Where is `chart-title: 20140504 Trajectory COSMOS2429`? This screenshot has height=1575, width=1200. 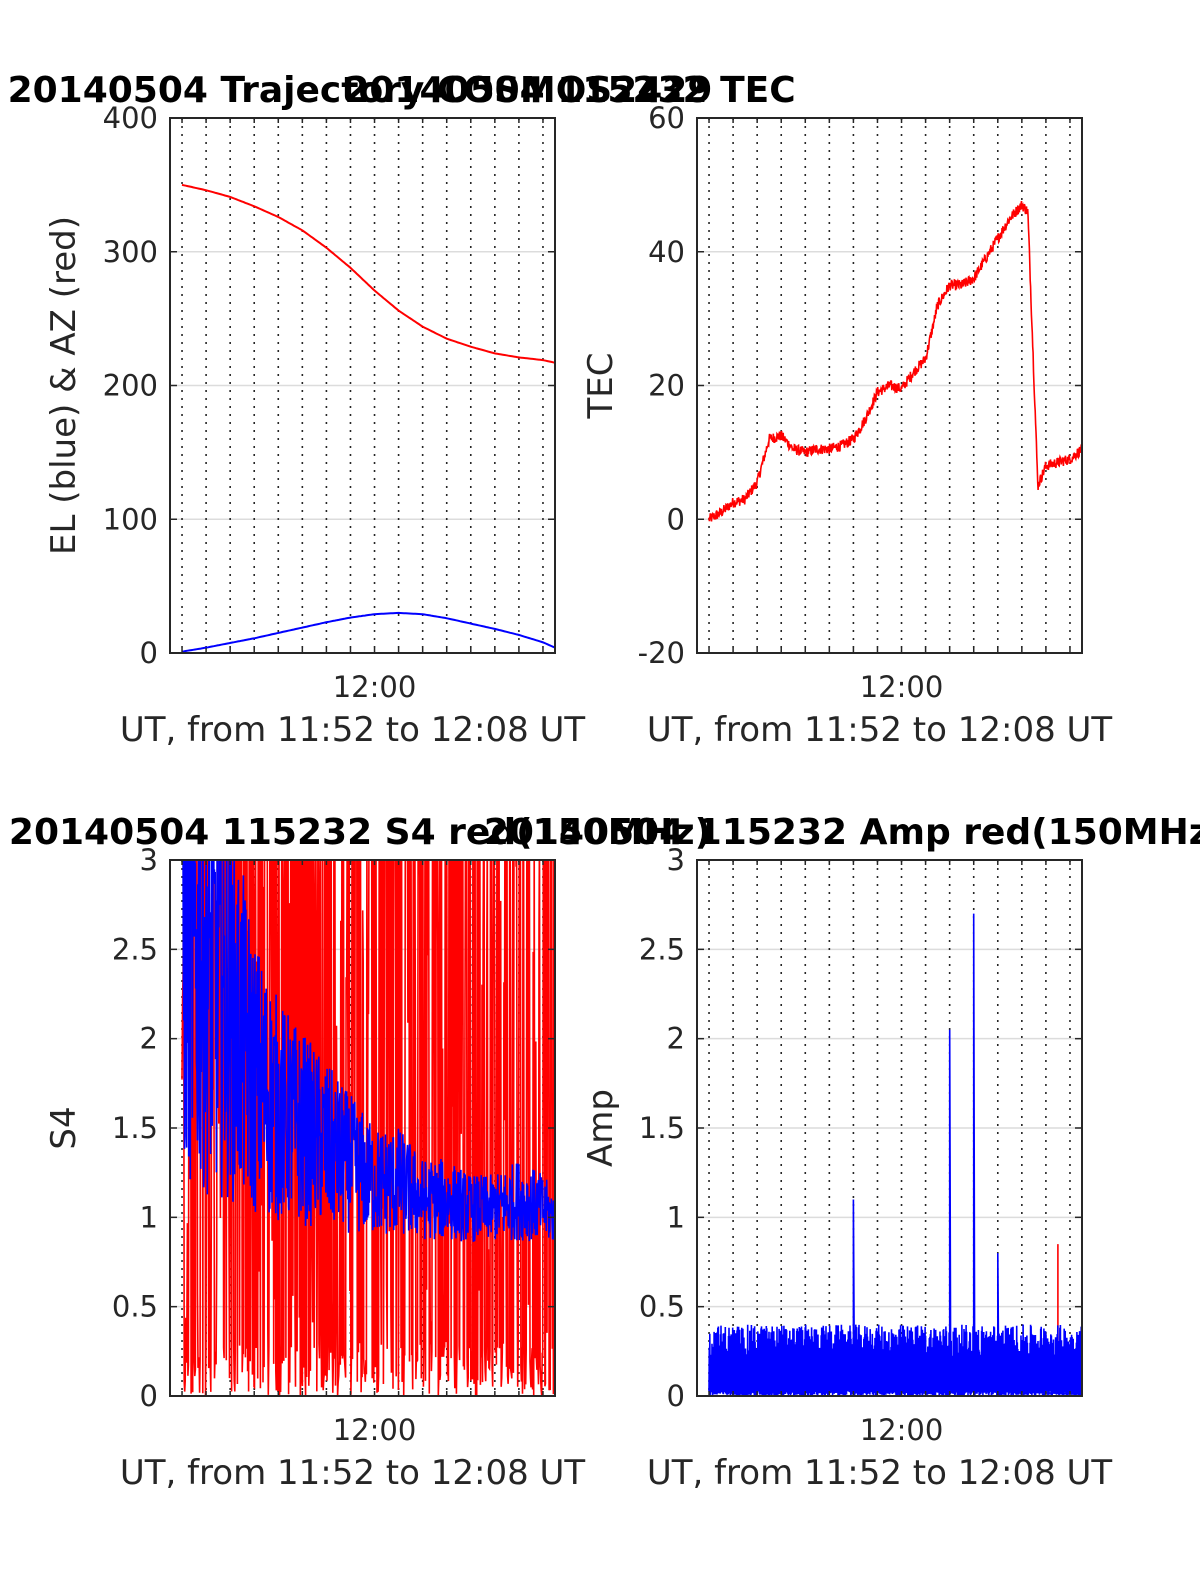
chart-title: 20140504 Trajectory COSMOS2429 is located at coordinates (360, 90).